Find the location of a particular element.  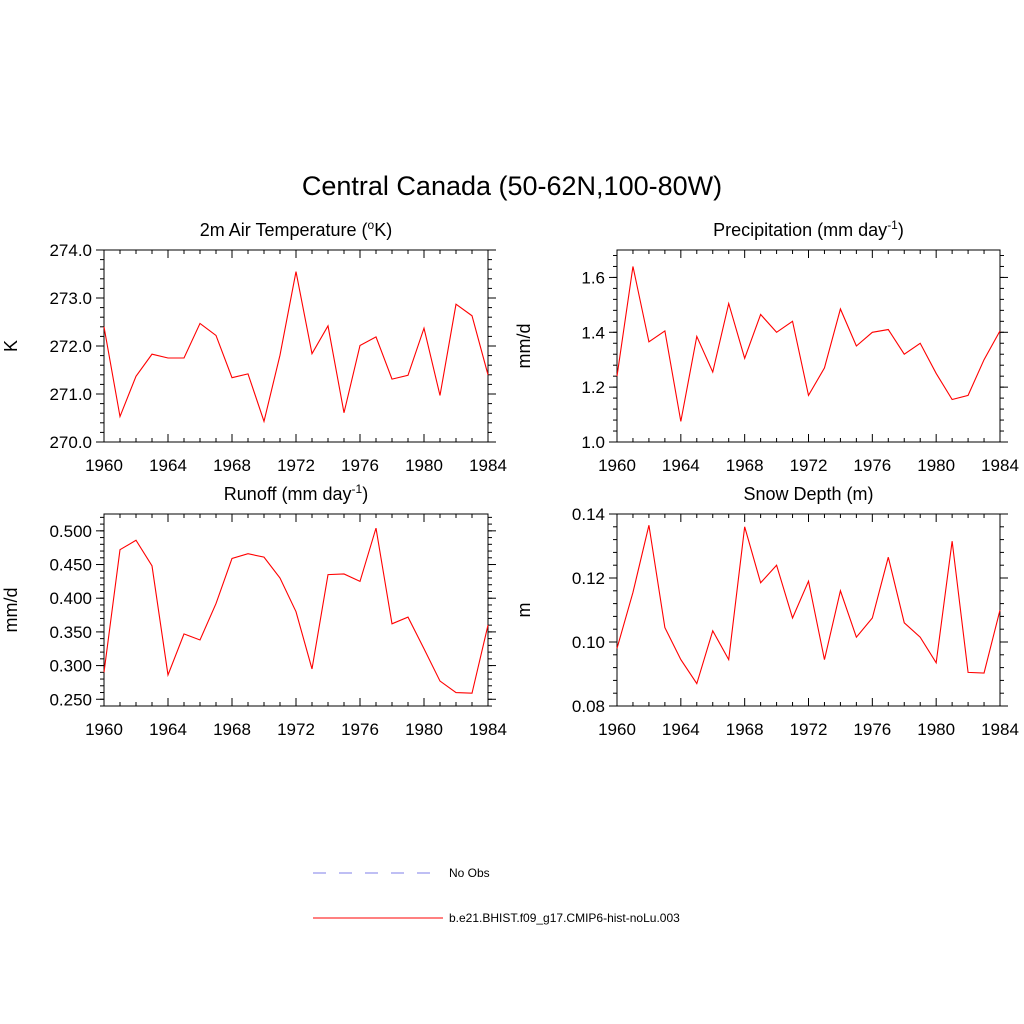

y-tick-label: 1.2 is located at coordinates (593, 387).